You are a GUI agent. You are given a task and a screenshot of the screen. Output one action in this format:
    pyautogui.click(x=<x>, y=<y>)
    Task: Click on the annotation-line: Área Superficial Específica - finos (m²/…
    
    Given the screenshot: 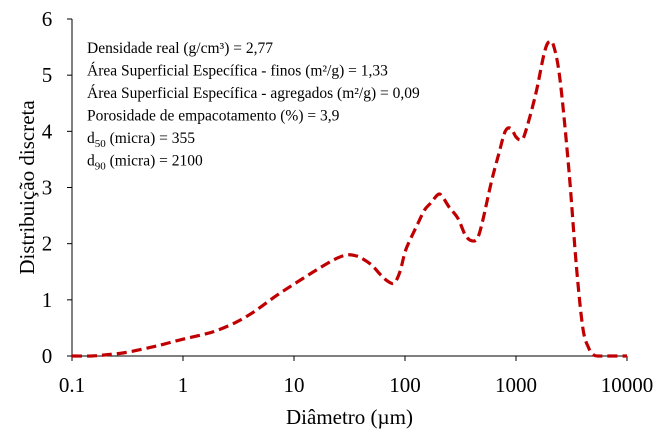 What is the action you would take?
    pyautogui.click(x=237, y=71)
    